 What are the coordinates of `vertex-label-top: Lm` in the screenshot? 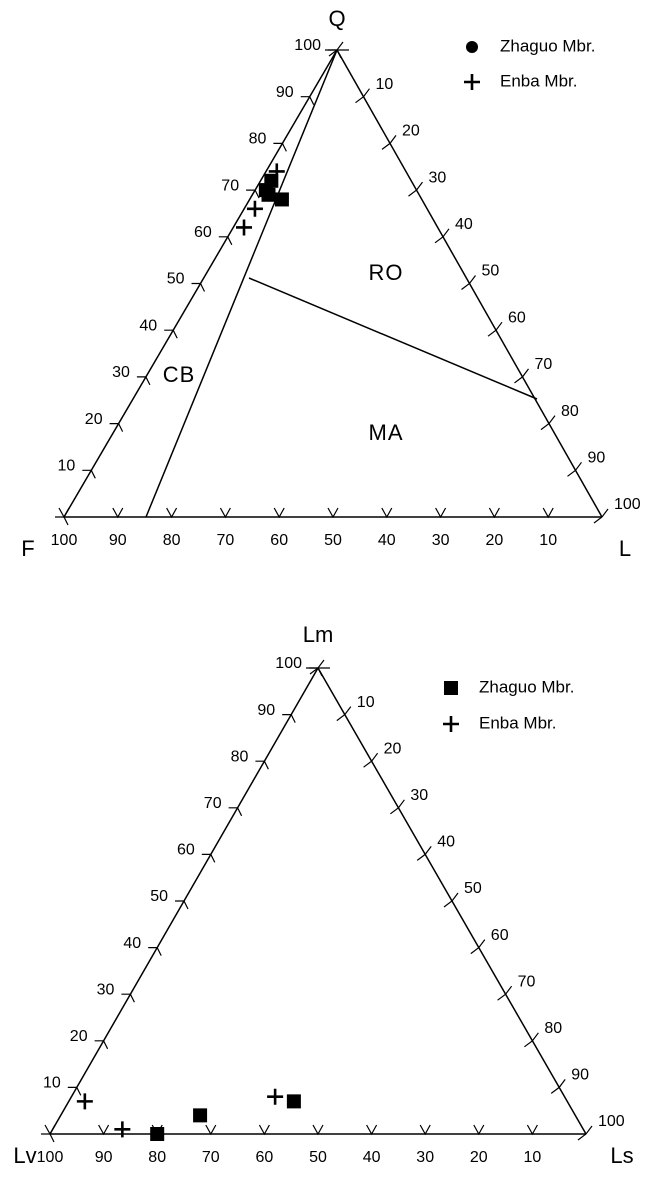 It's located at (318, 634).